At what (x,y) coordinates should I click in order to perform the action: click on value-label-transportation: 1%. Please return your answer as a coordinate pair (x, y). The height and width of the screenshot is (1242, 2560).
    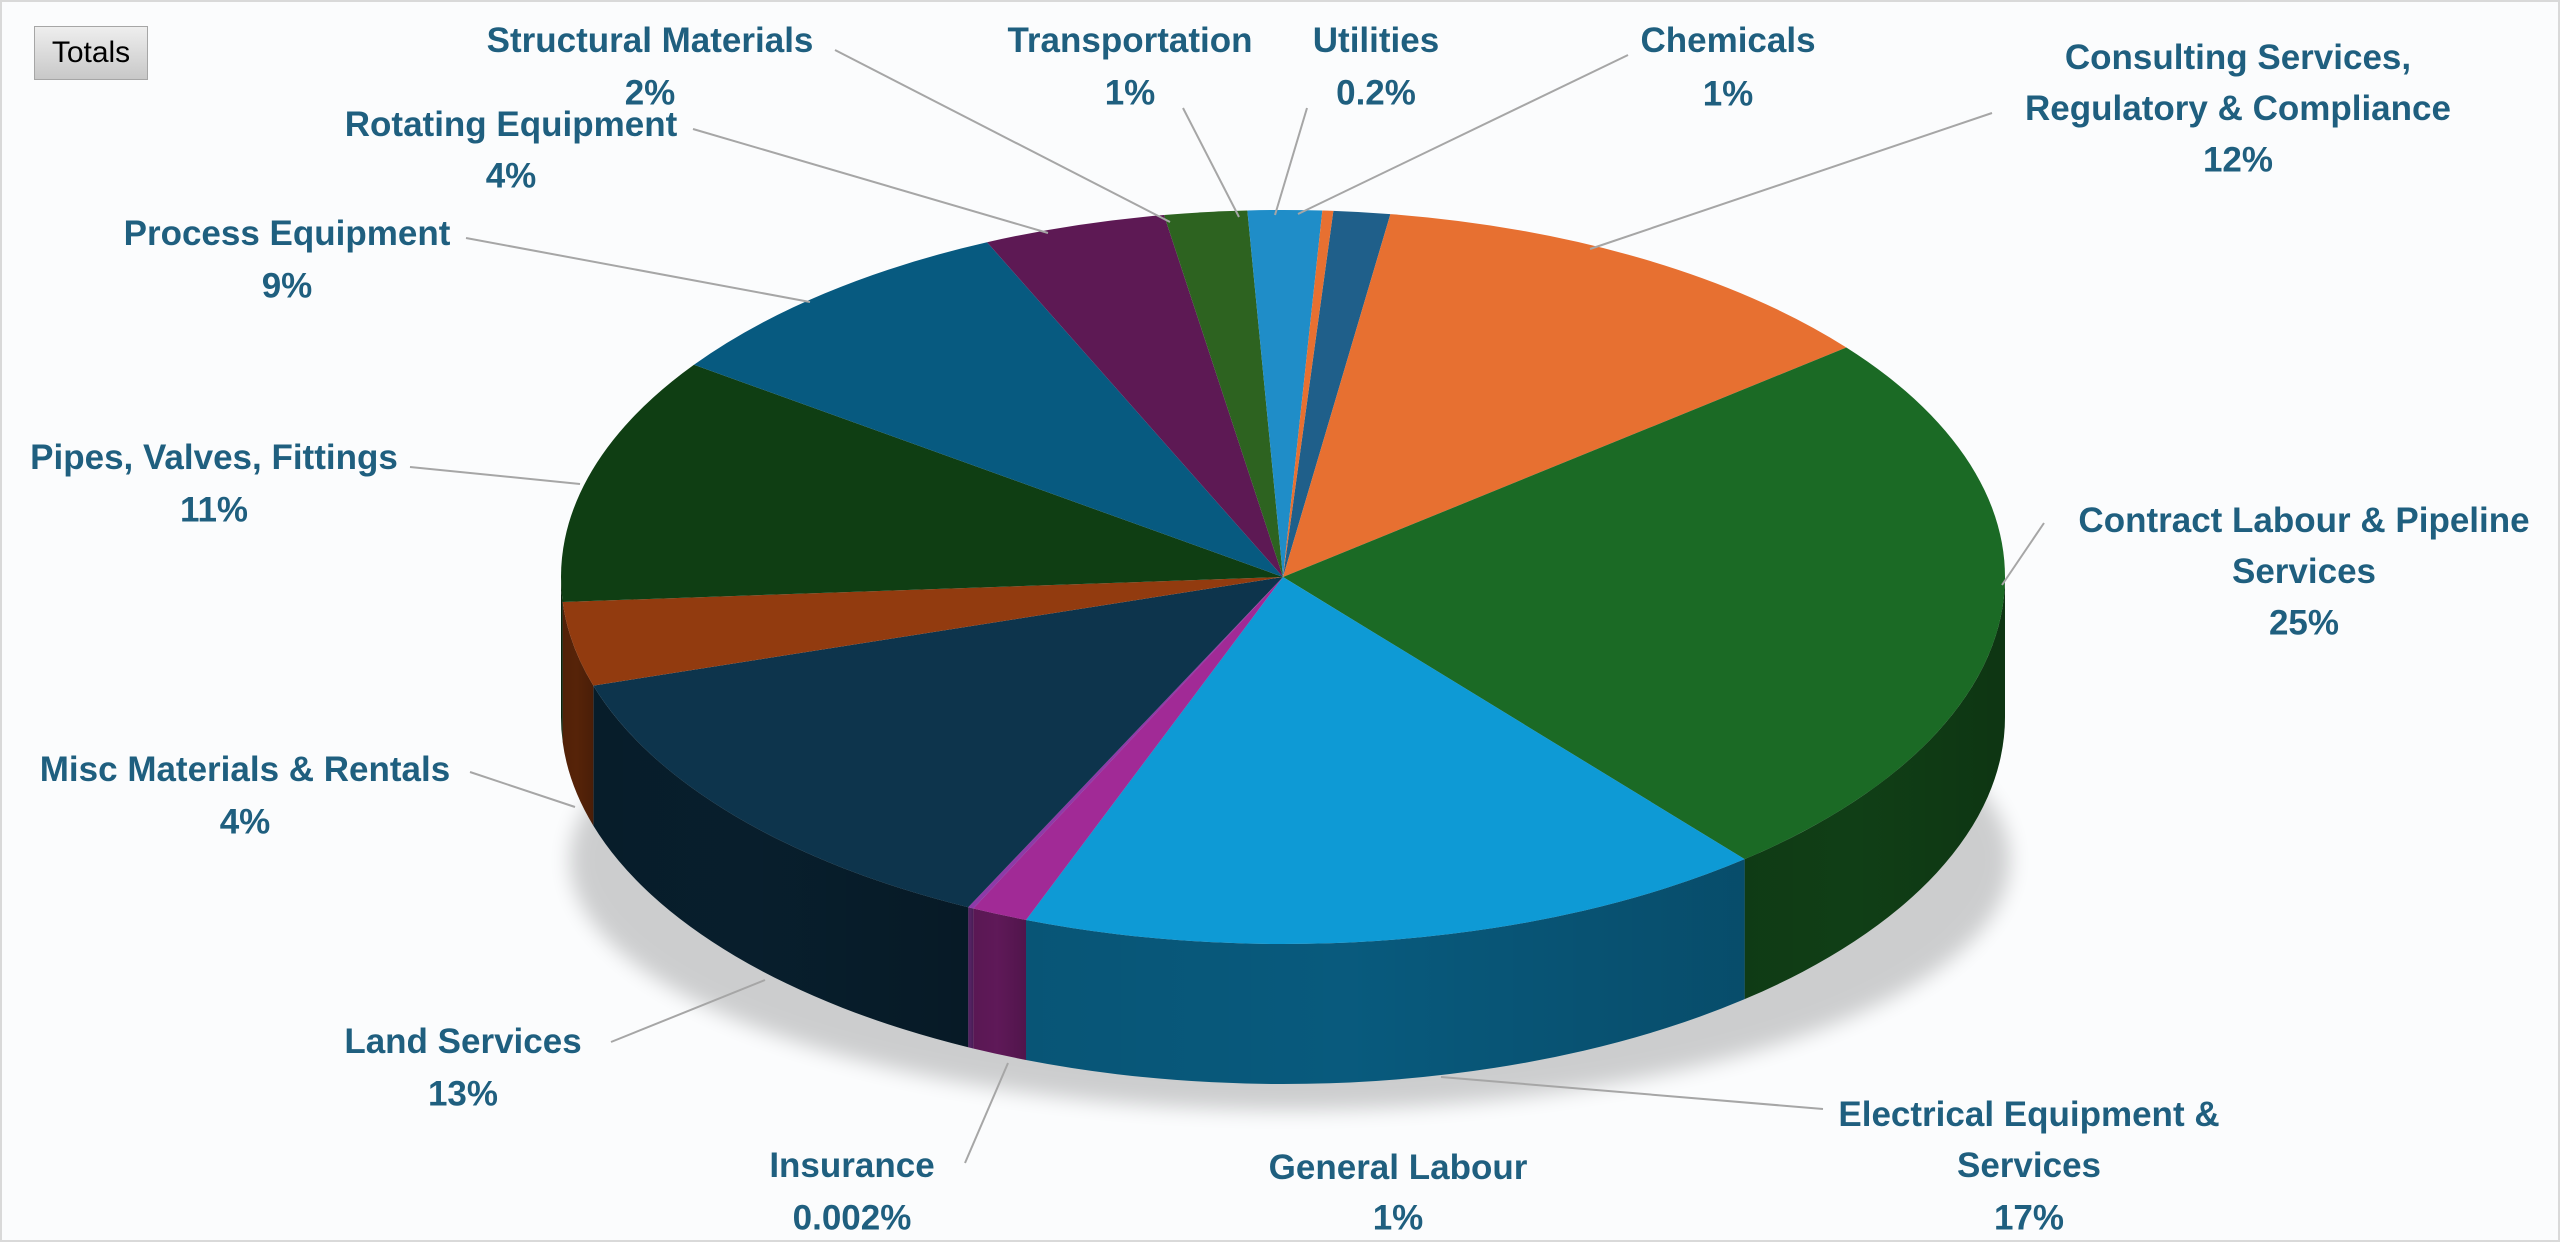
    Looking at the image, I should click on (1130, 92).